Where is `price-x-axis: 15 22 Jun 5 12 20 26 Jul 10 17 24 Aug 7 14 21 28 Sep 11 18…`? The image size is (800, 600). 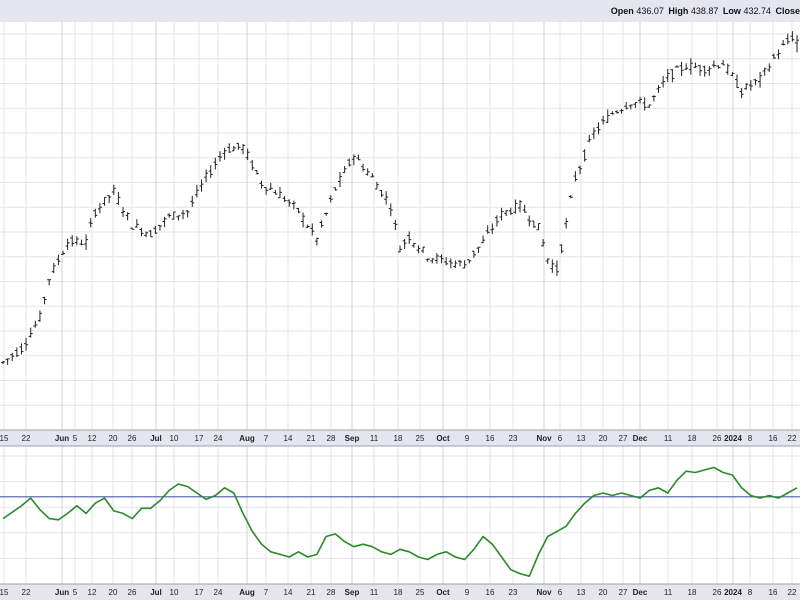 price-x-axis: 15 22 Jun 5 12 20 26 Jul 10 17 24 Aug 7 14 21 28 Sep 11 18… is located at coordinates (400, 437).